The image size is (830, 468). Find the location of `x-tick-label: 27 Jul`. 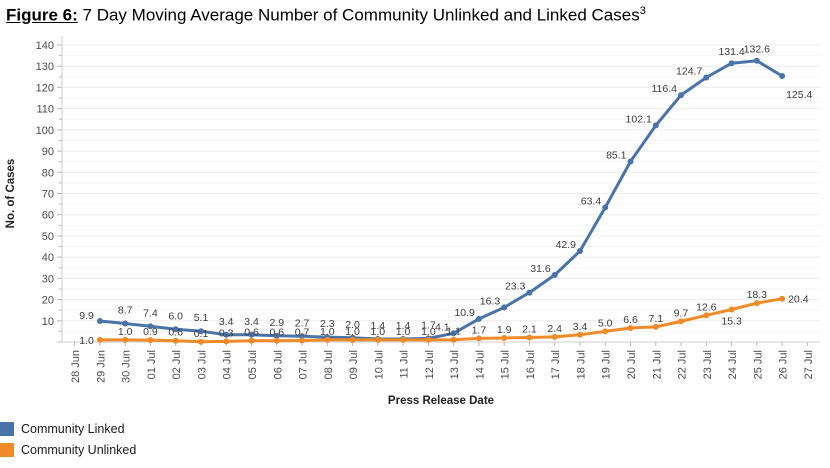

x-tick-label: 27 Jul is located at coordinates (809, 364).